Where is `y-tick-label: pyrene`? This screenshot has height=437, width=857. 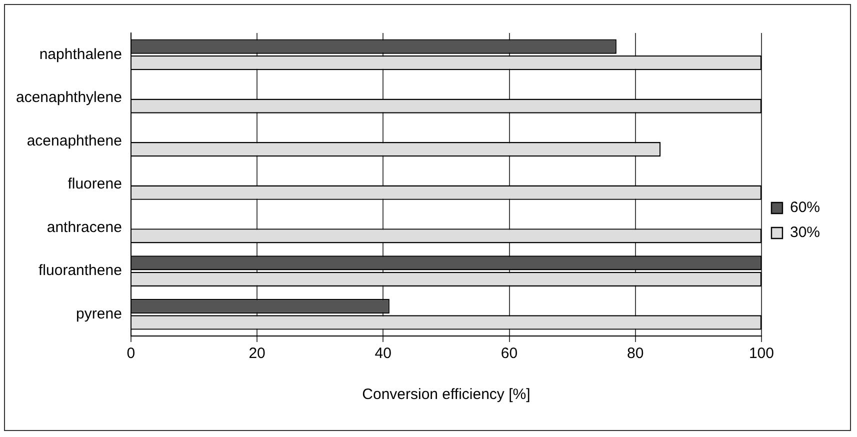
y-tick-label: pyrene is located at coordinates (99, 314).